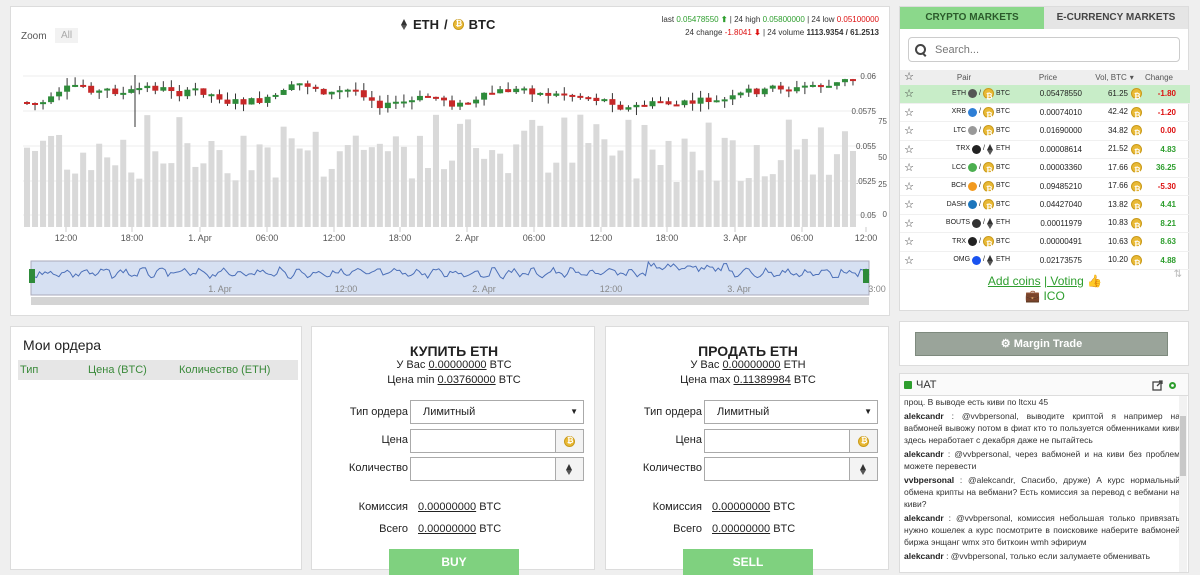  What do you see at coordinates (966, 96) in the screenshot?
I see `market-pair: ETH / BTC` at bounding box center [966, 96].